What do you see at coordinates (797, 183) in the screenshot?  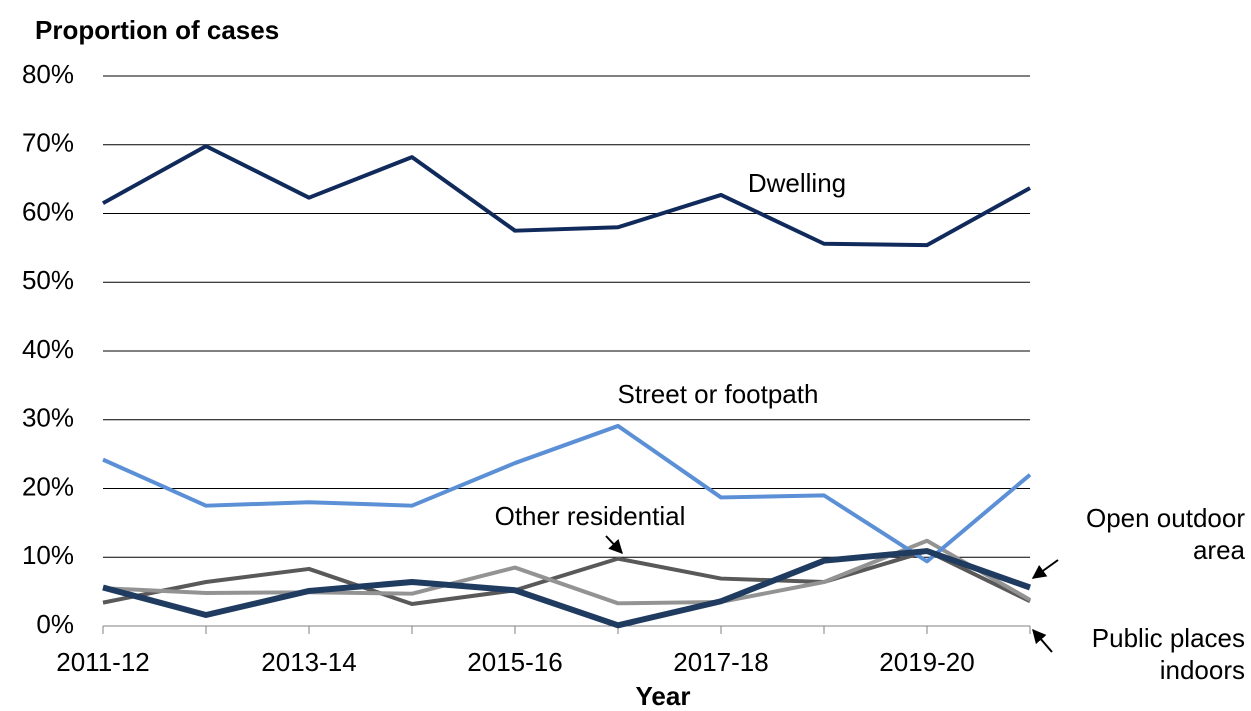 I see `series-label: Dwelling` at bounding box center [797, 183].